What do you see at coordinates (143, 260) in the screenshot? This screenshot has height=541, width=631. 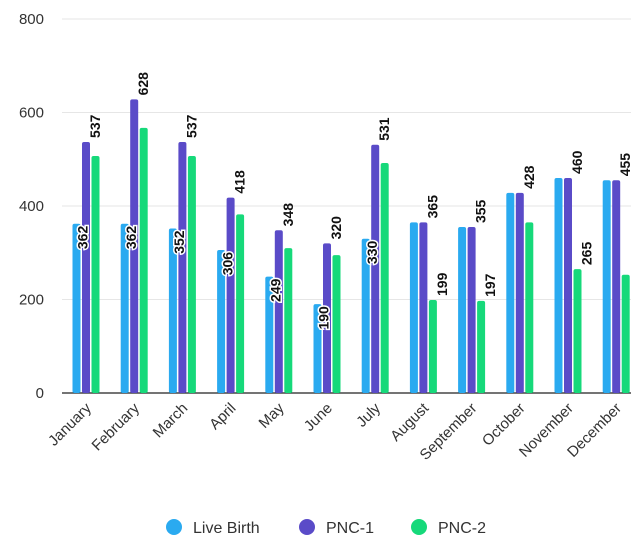 I see `bar-pnc-2-february` at bounding box center [143, 260].